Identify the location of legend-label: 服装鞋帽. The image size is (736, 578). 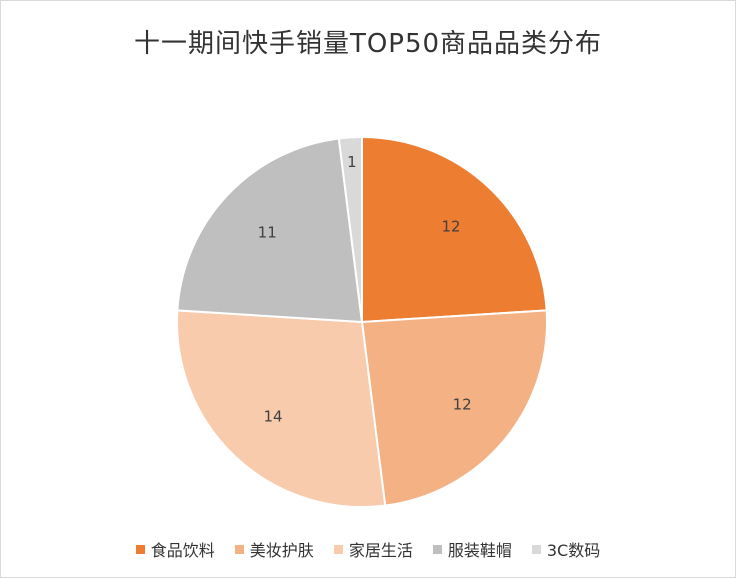
(479, 550).